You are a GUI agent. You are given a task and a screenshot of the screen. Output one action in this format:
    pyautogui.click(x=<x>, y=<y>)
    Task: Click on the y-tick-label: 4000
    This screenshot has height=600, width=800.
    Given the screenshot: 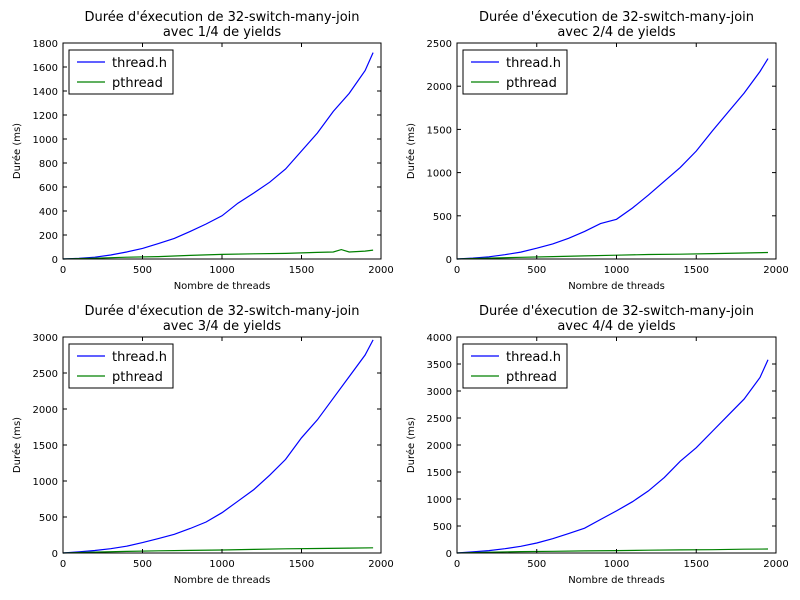 What is the action you would take?
    pyautogui.click(x=439, y=338)
    